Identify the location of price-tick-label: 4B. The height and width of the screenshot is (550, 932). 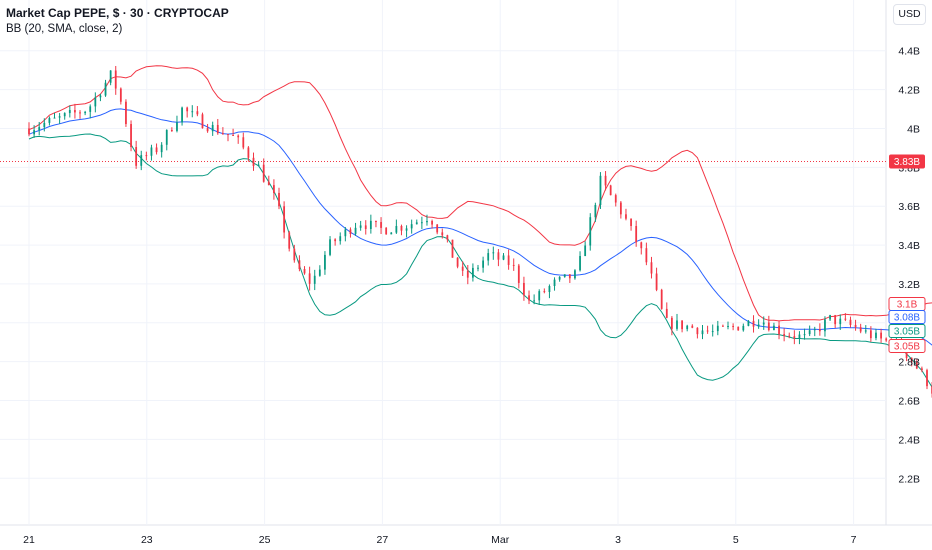
(913, 129).